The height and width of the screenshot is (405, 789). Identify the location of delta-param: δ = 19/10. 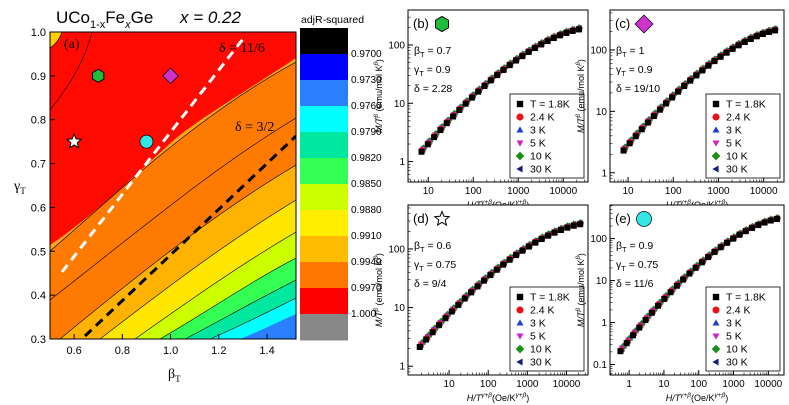
(638, 89).